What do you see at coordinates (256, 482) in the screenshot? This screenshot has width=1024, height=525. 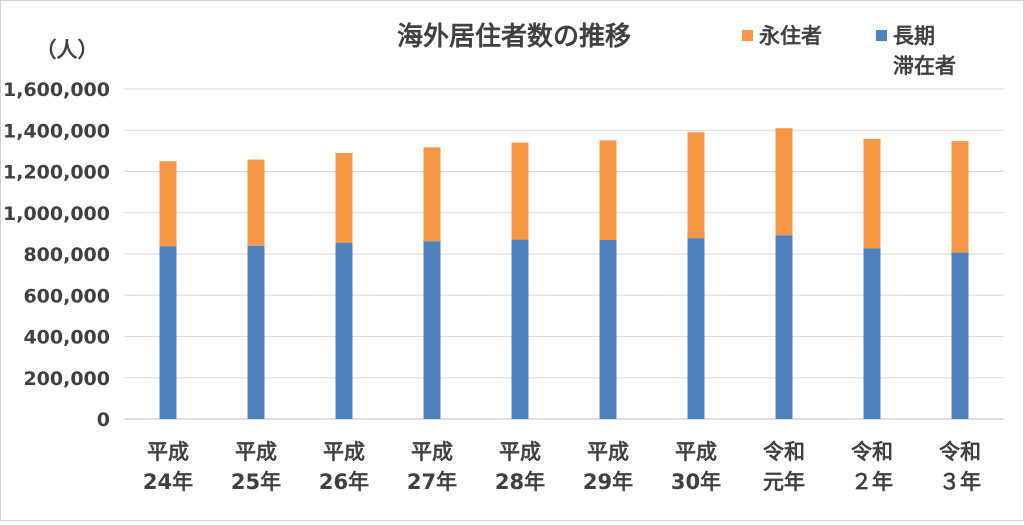 I see `x-category-label: 25年` at bounding box center [256, 482].